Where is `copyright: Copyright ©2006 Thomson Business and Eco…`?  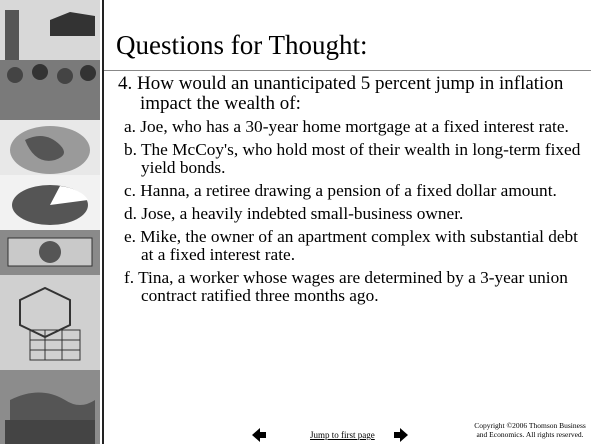 copyright: Copyright ©2006 Thomson Business and Eco… is located at coordinates (530, 430).